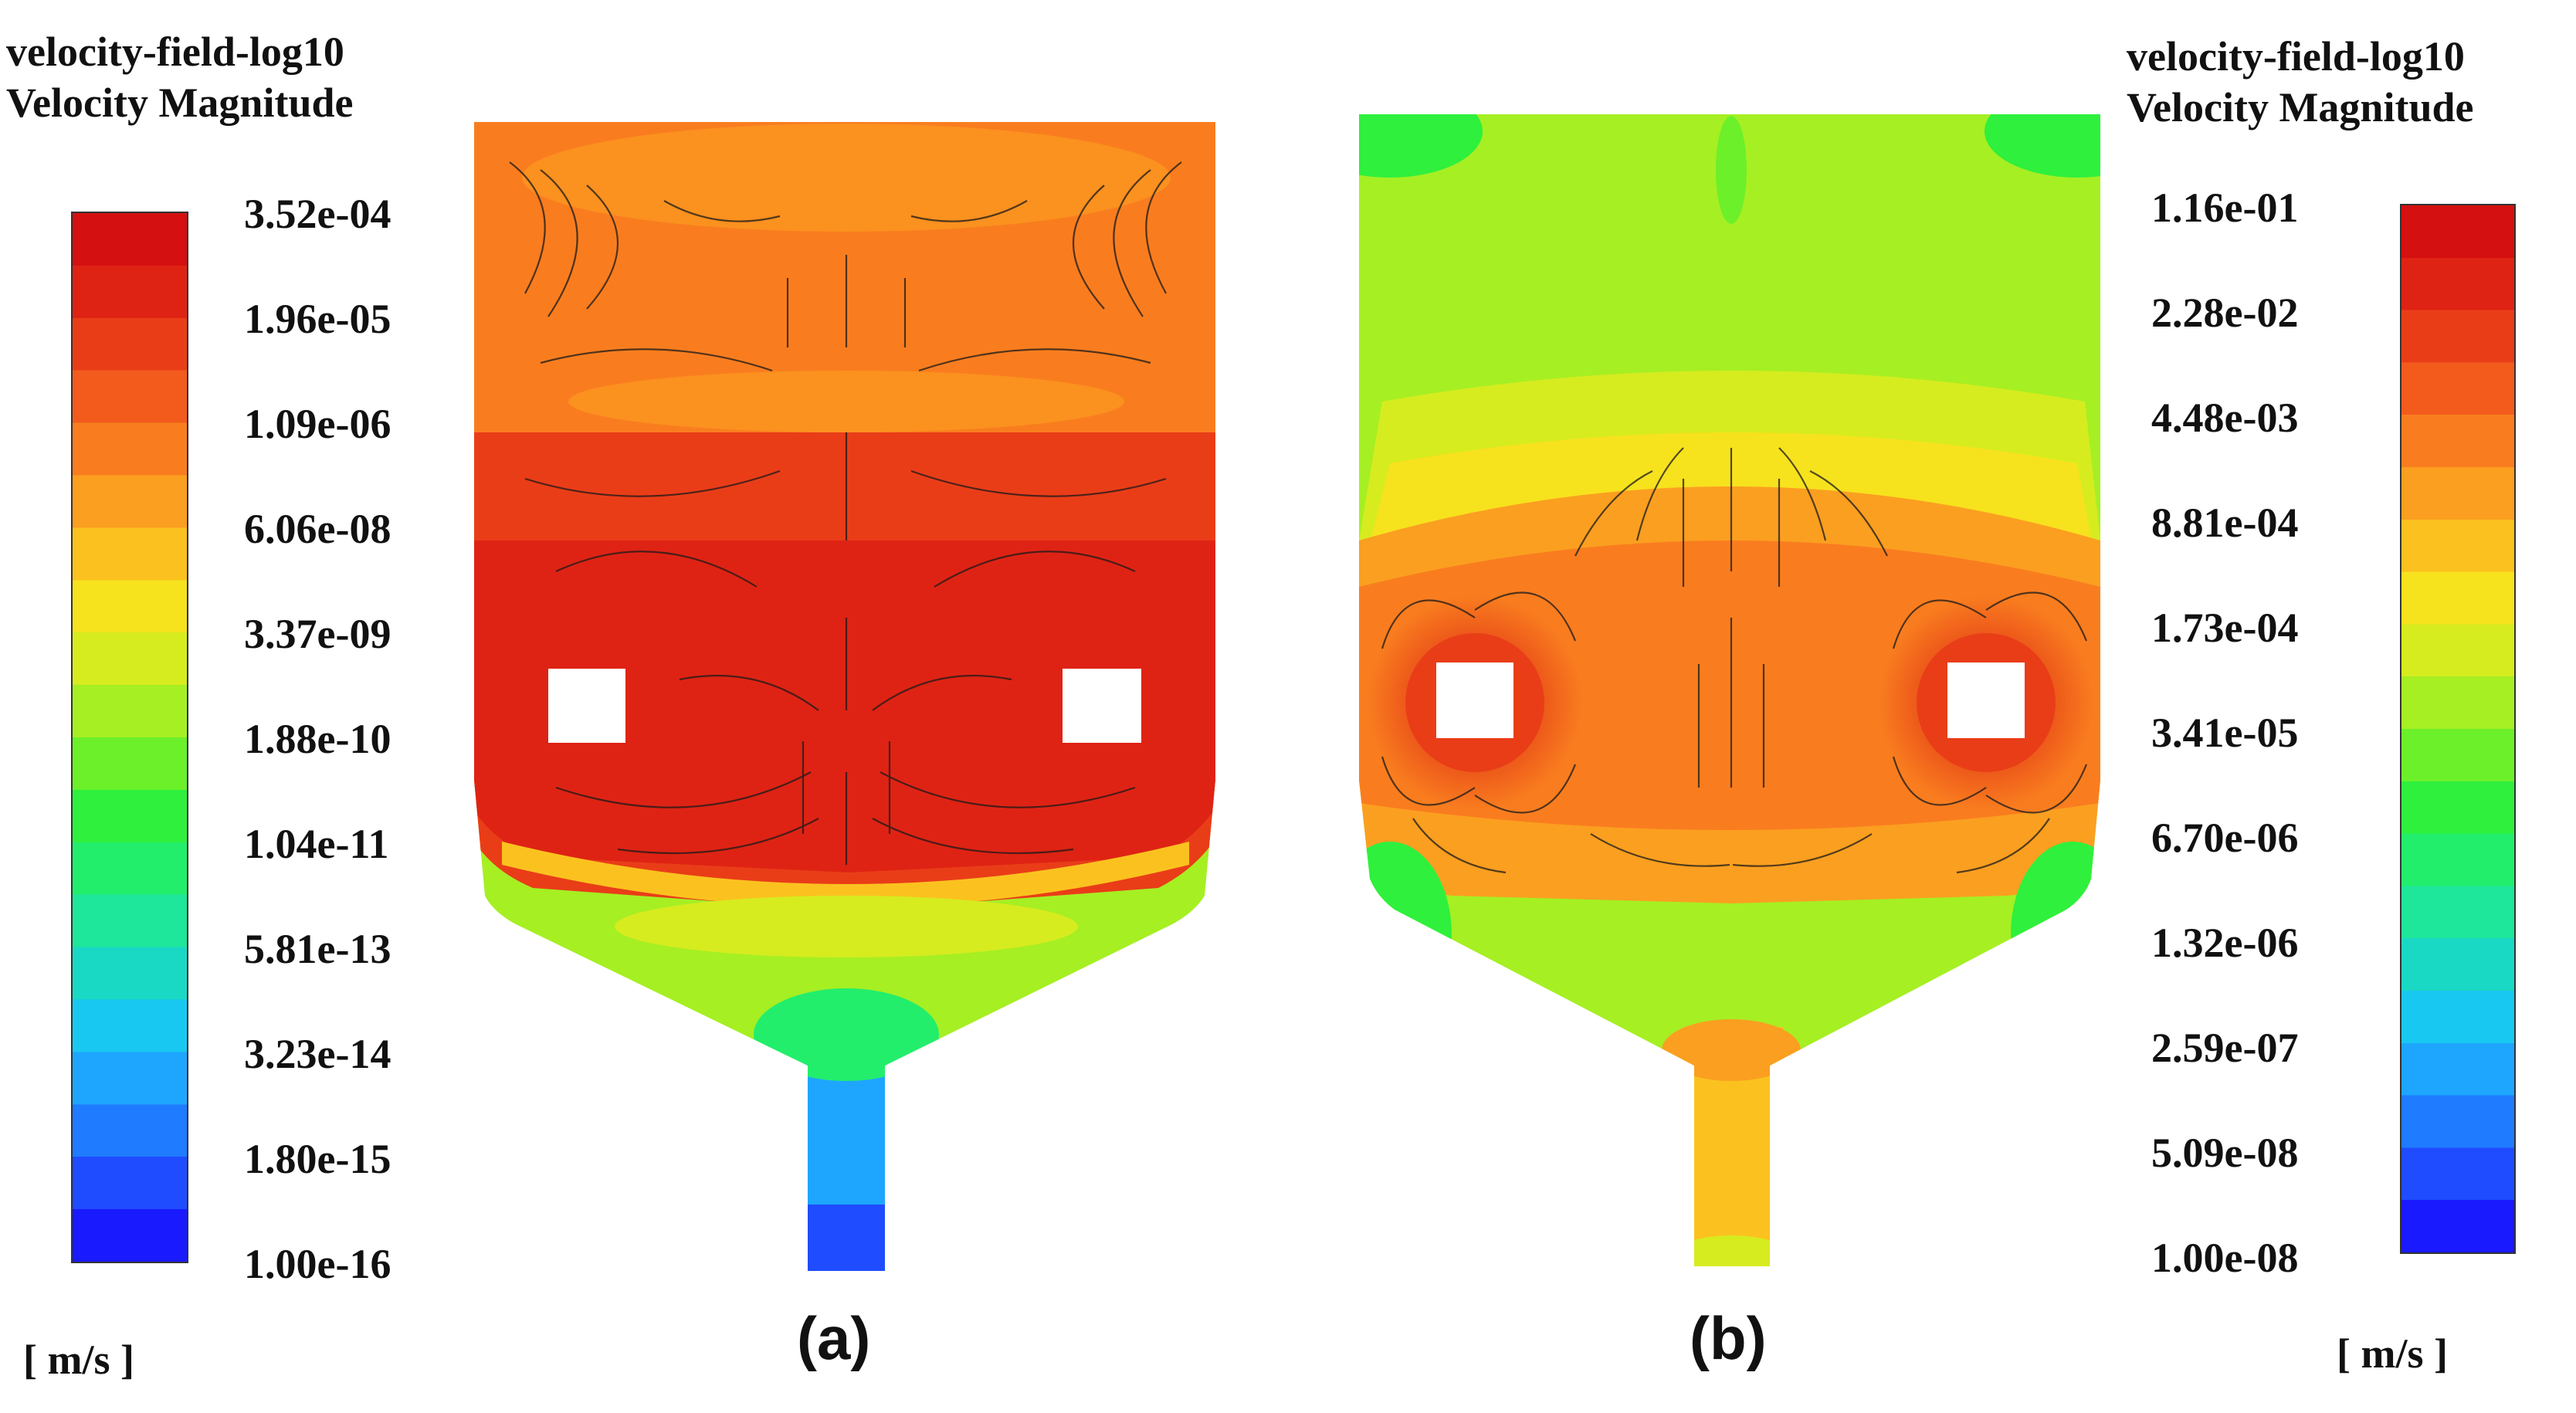 The height and width of the screenshot is (1413, 2576). What do you see at coordinates (317, 634) in the screenshot?
I see `tick-a-4: 3.37e-09` at bounding box center [317, 634].